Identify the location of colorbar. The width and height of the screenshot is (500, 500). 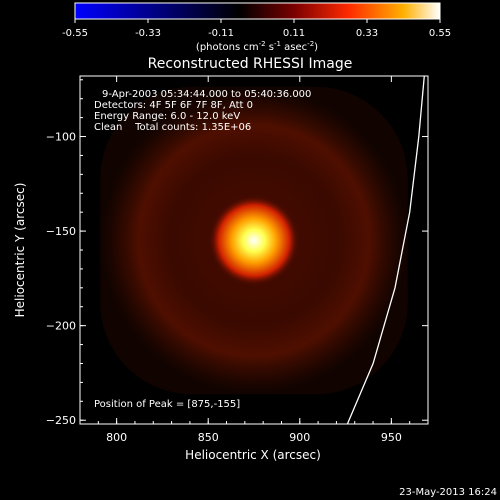
(257, 11).